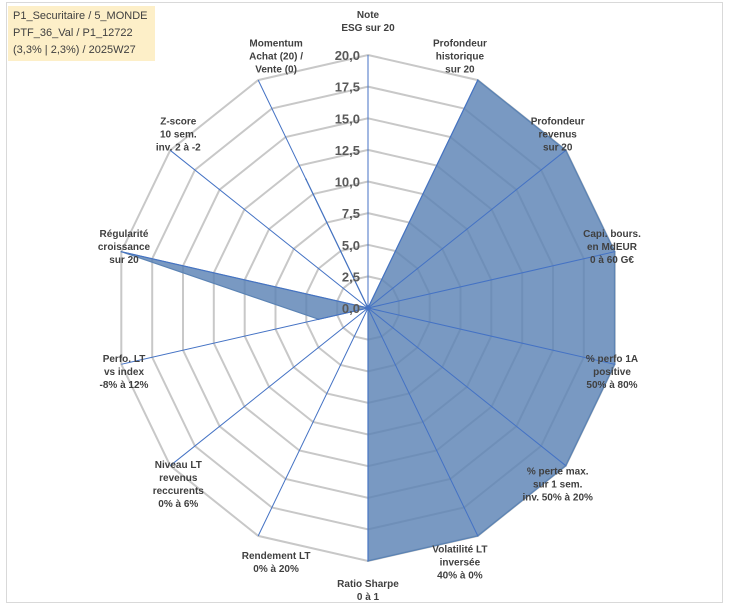 The height and width of the screenshot is (609, 729). Describe the element at coordinates (178, 504) in the screenshot. I see `category-label-line: 0% à 6%` at that location.